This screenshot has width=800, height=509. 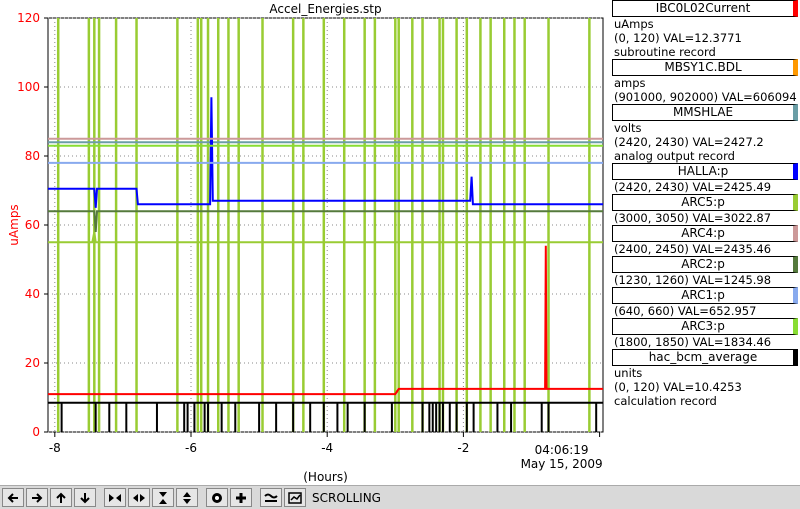 I want to click on end-time-label: 04:06:19, so click(x=562, y=450).